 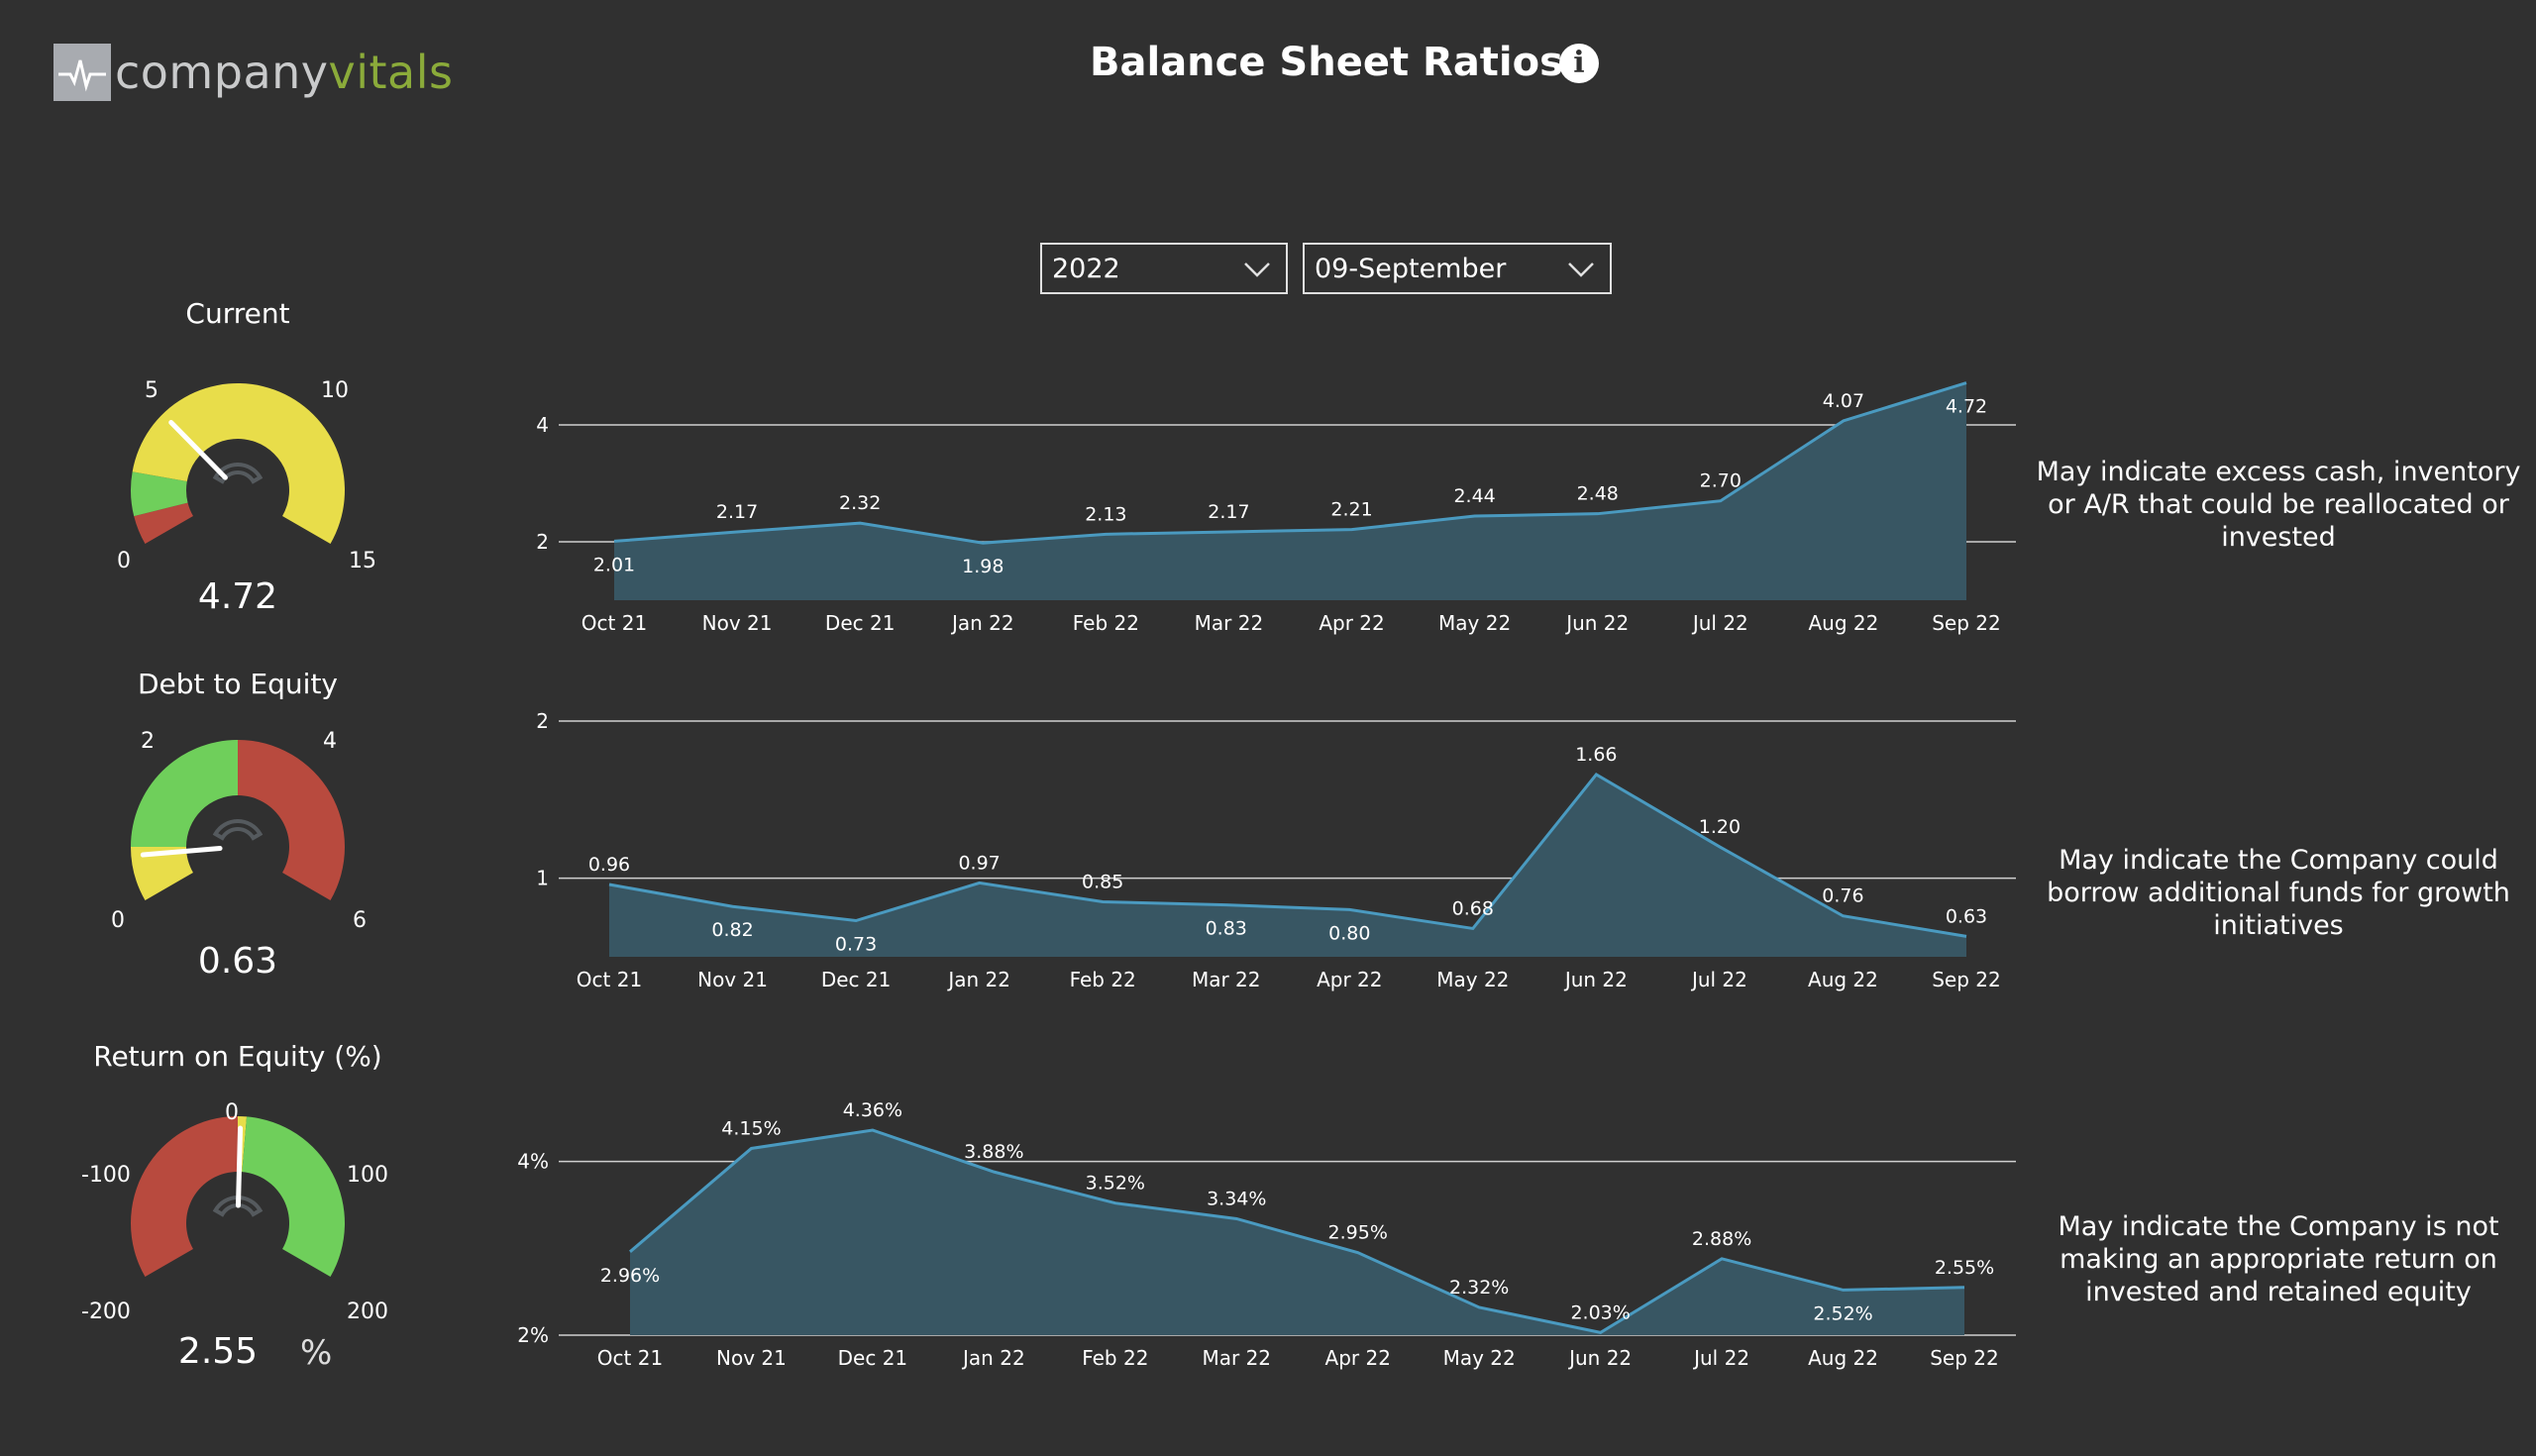 What do you see at coordinates (1964, 1358) in the screenshot?
I see `x-tick-label: Sep 22` at bounding box center [1964, 1358].